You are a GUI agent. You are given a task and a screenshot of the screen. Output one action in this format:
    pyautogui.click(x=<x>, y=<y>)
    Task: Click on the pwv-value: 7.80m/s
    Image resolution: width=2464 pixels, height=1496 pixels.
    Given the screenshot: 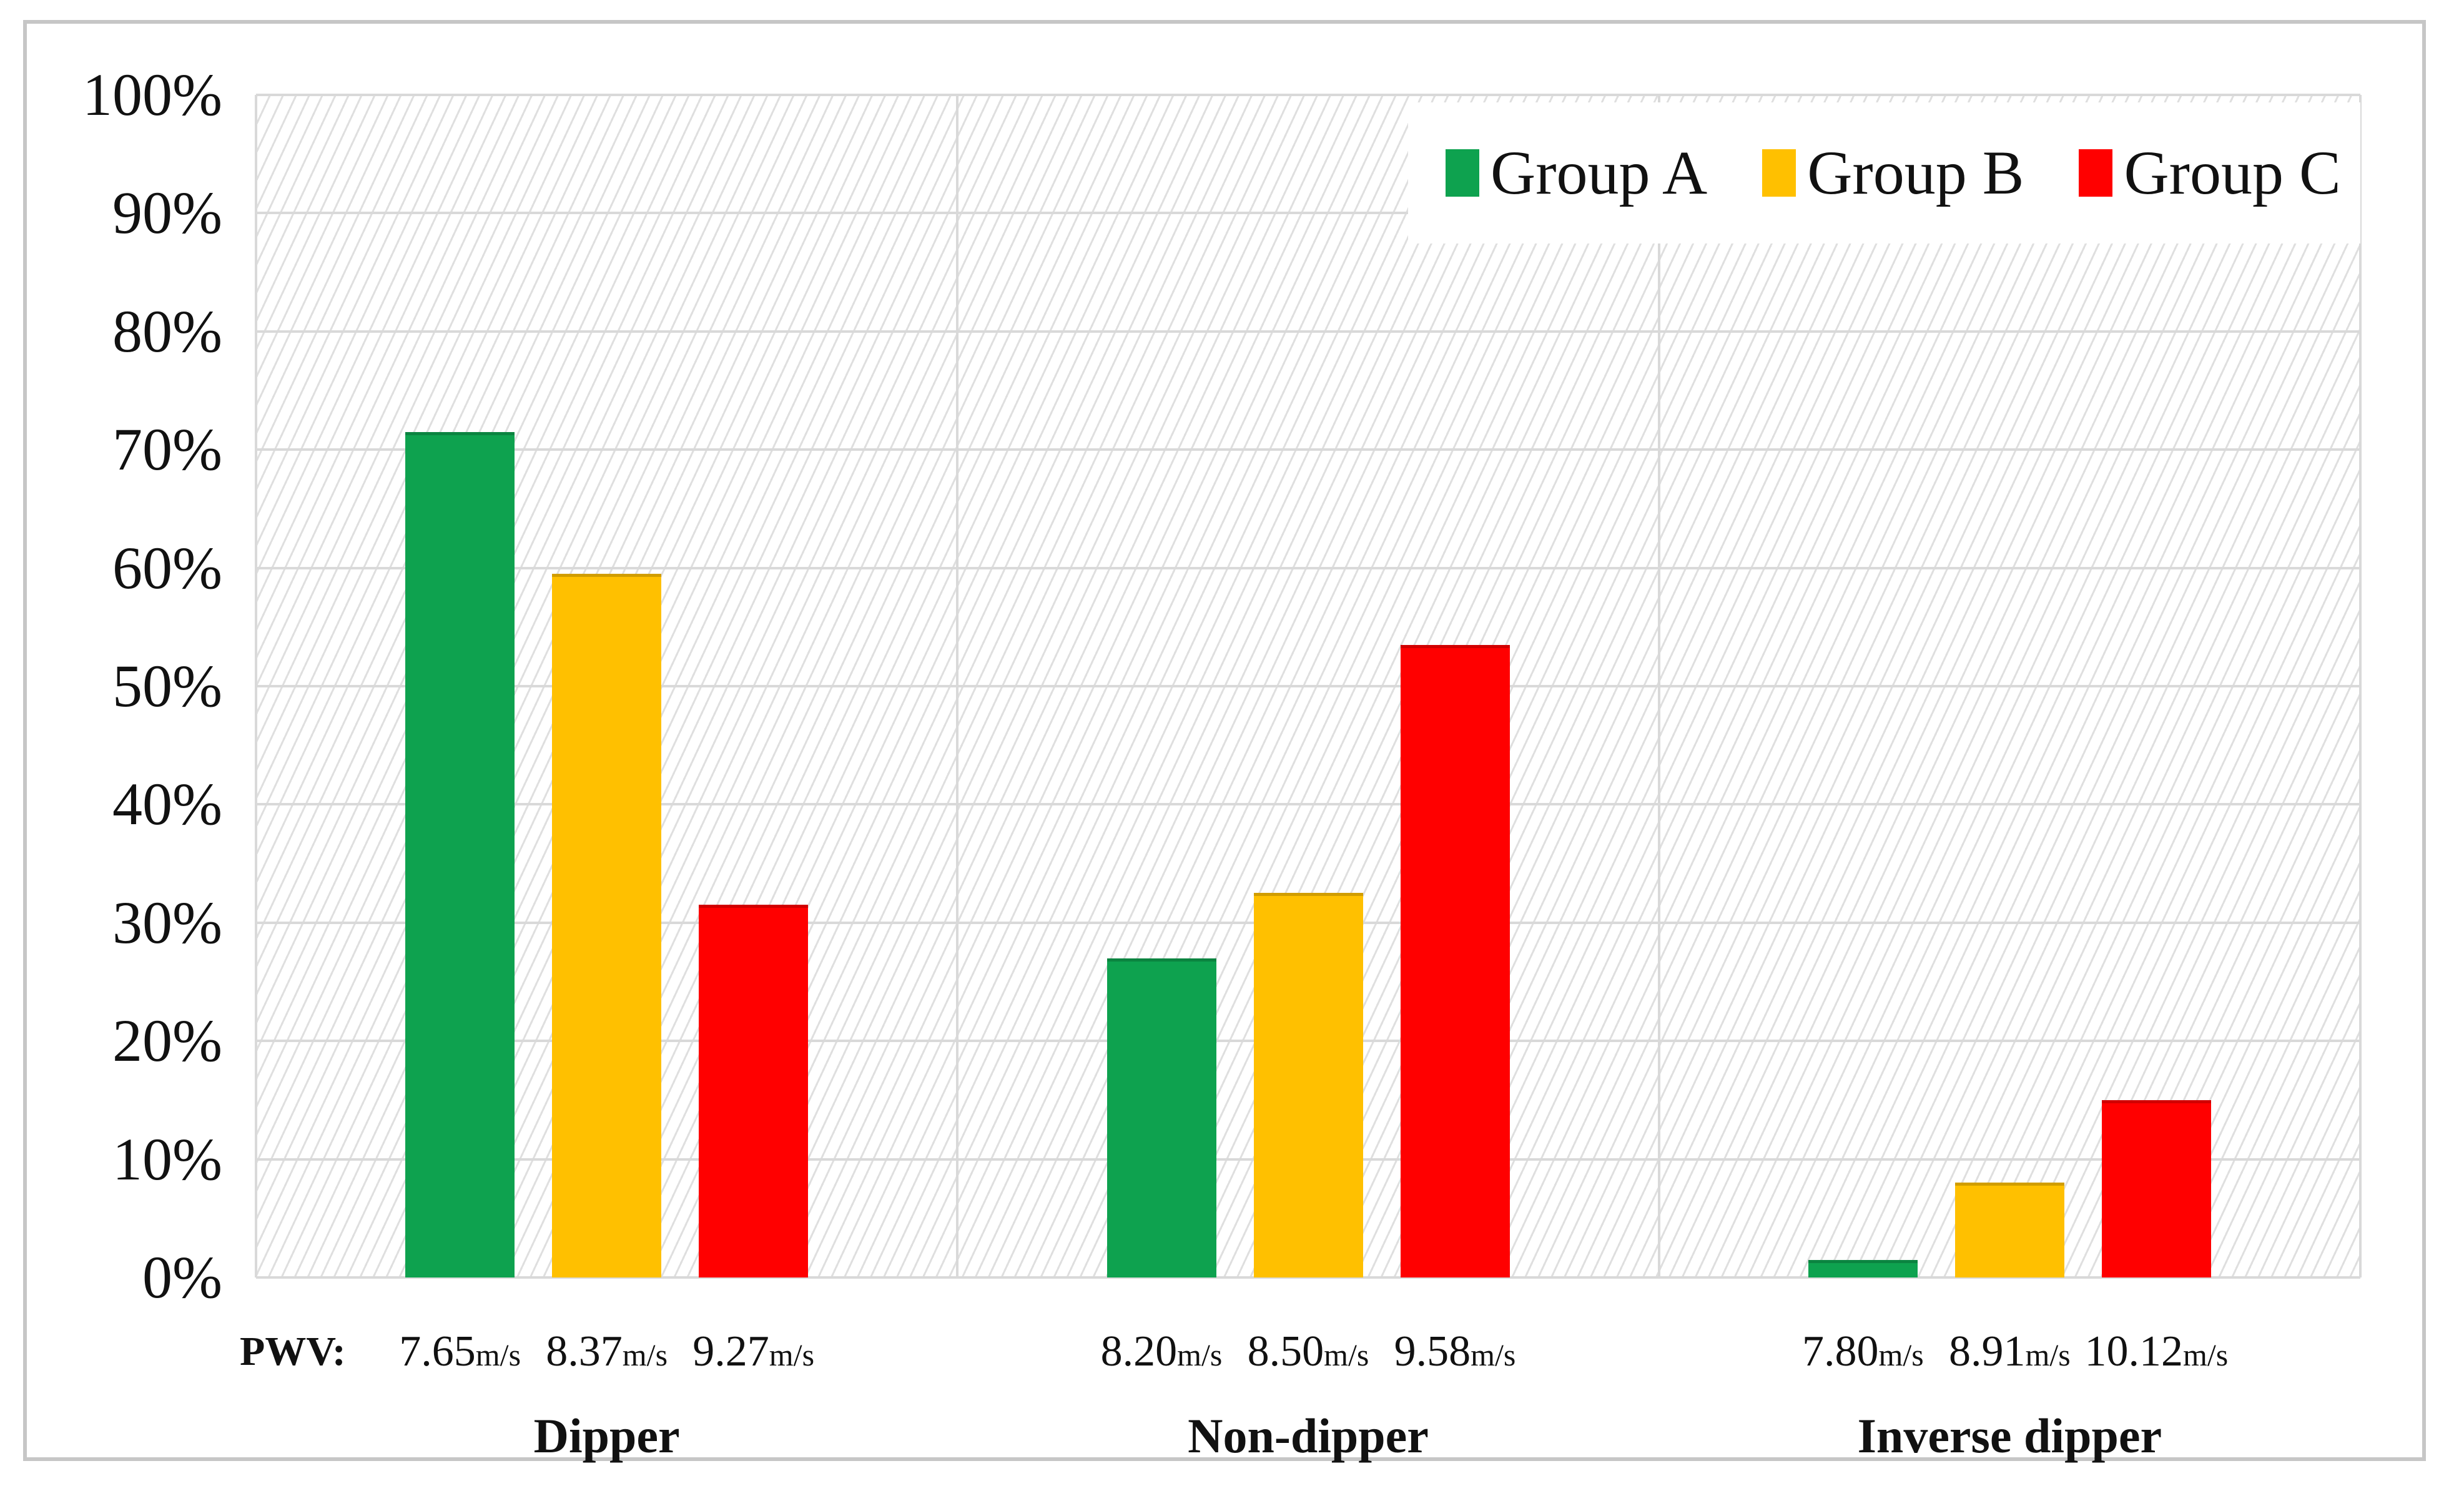 What is the action you would take?
    pyautogui.click(x=1862, y=1351)
    